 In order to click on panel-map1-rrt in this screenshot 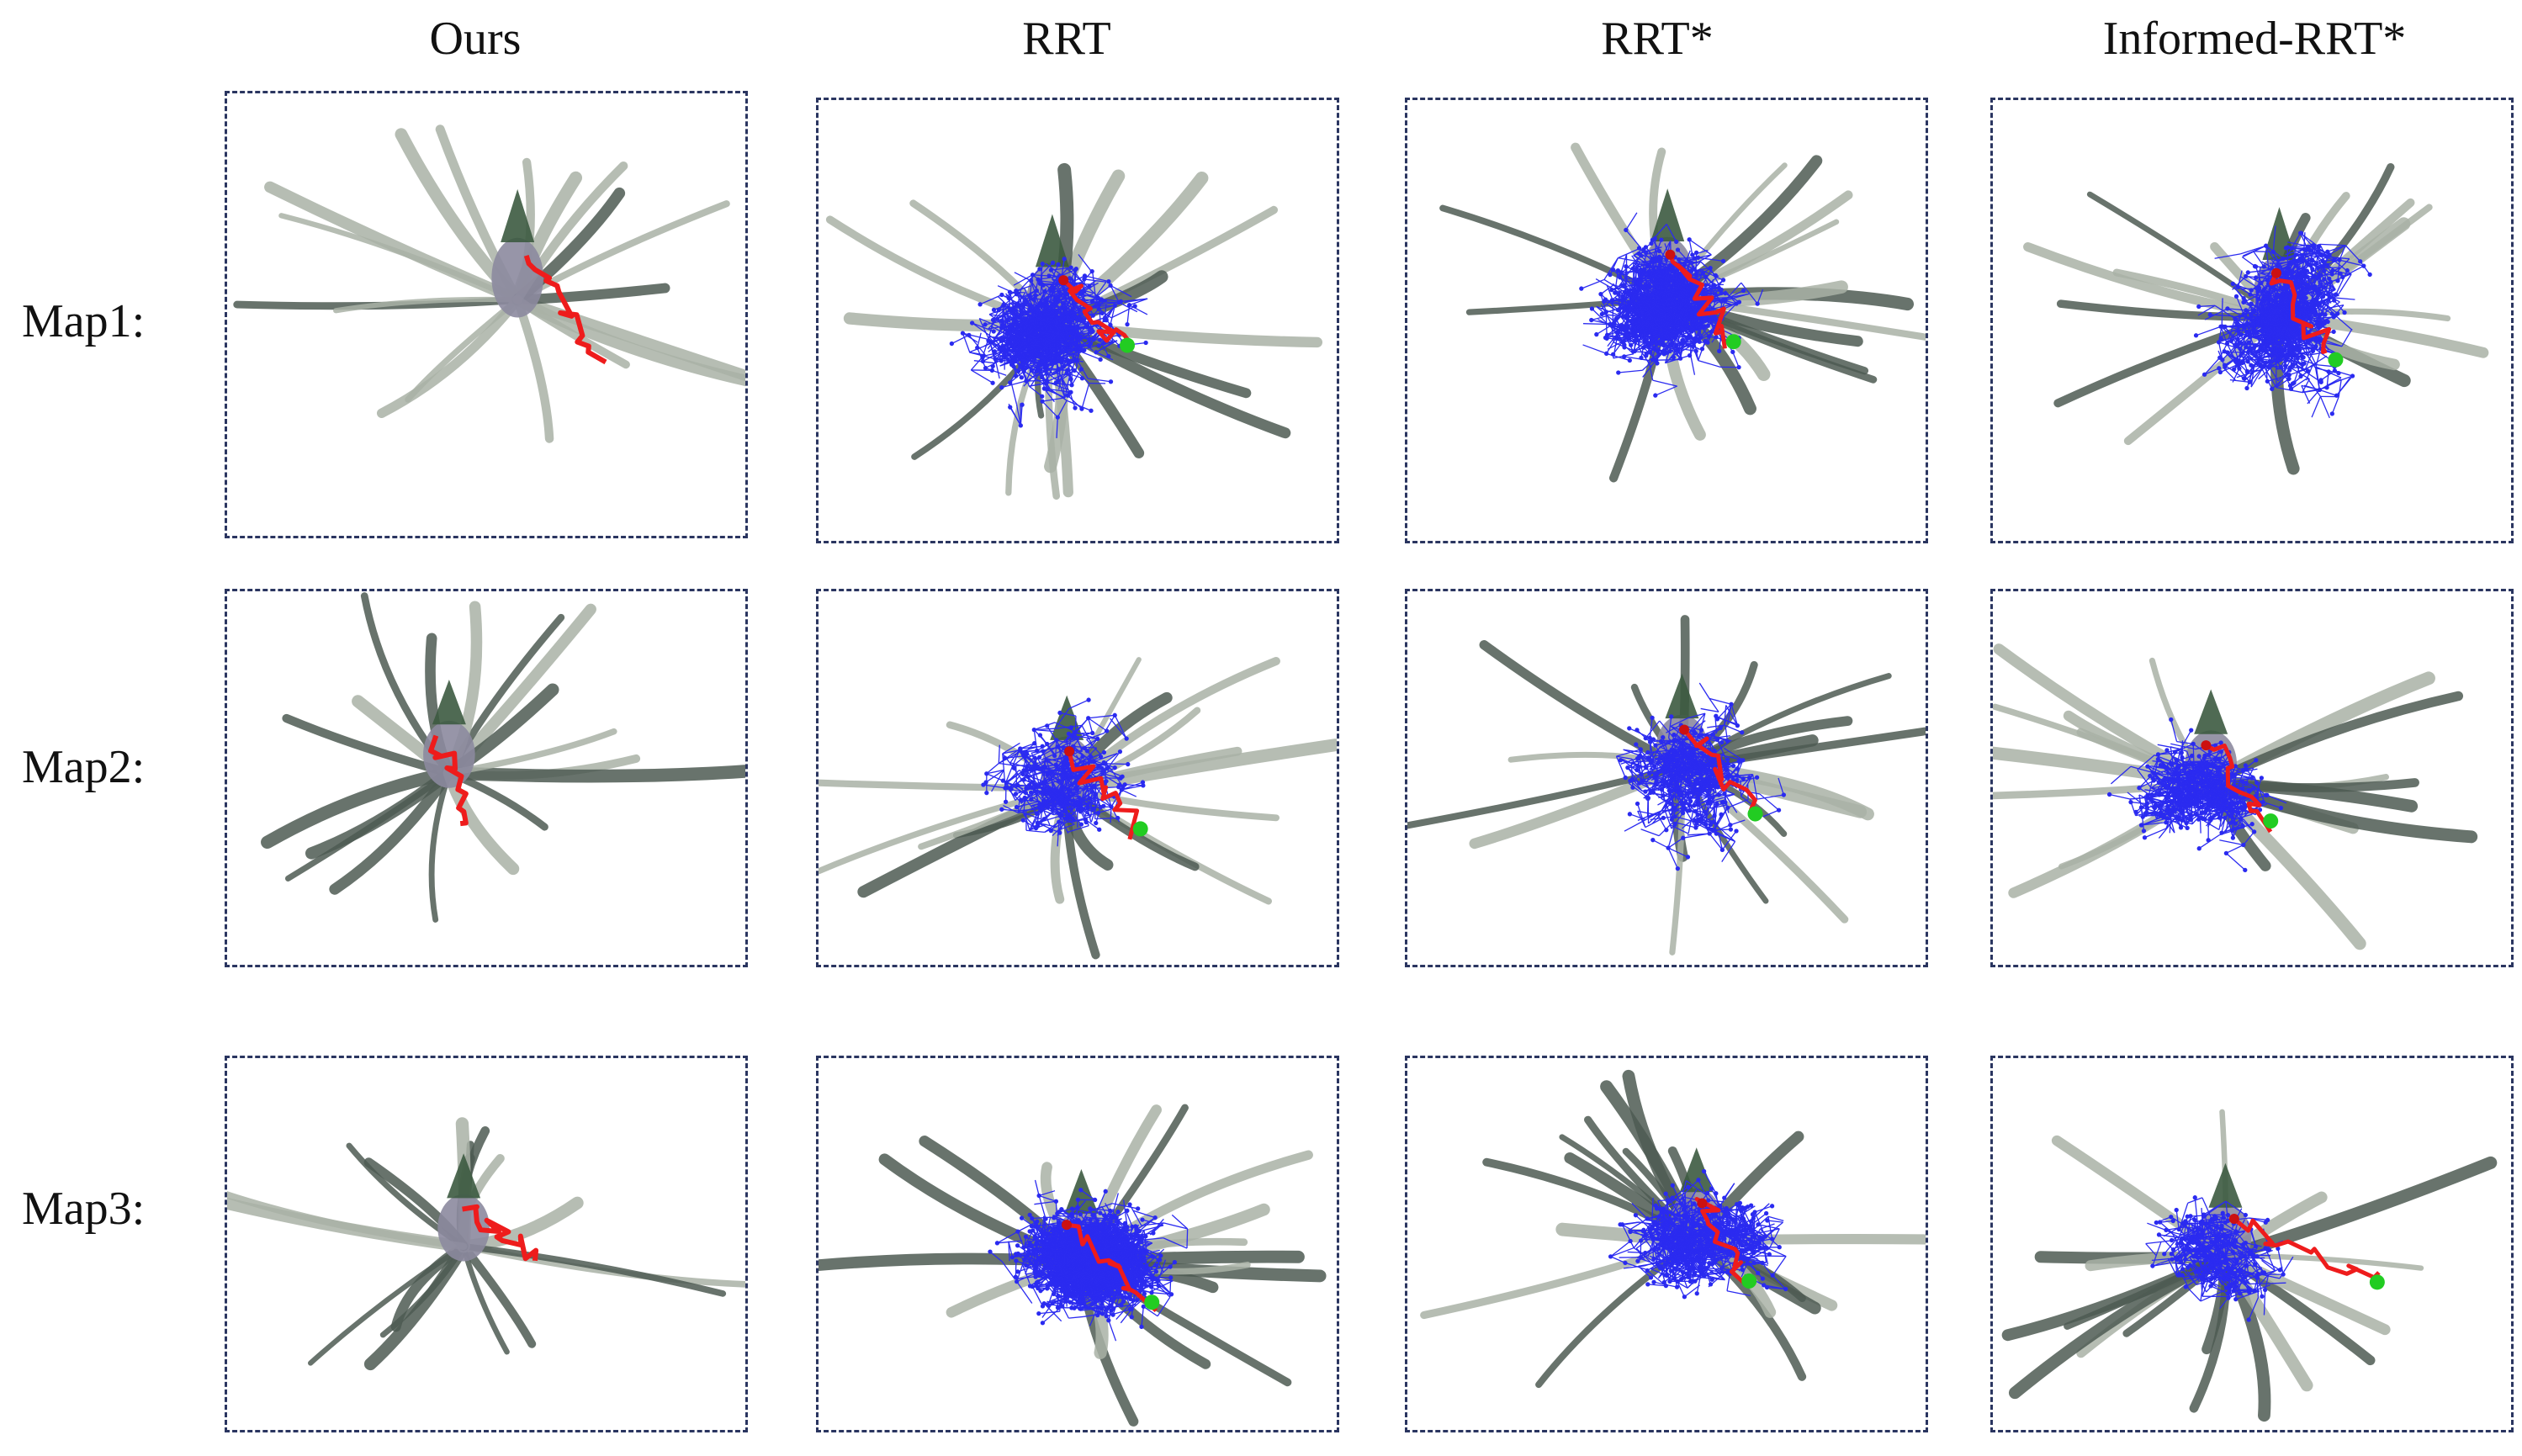, I will do `click(1077, 320)`.